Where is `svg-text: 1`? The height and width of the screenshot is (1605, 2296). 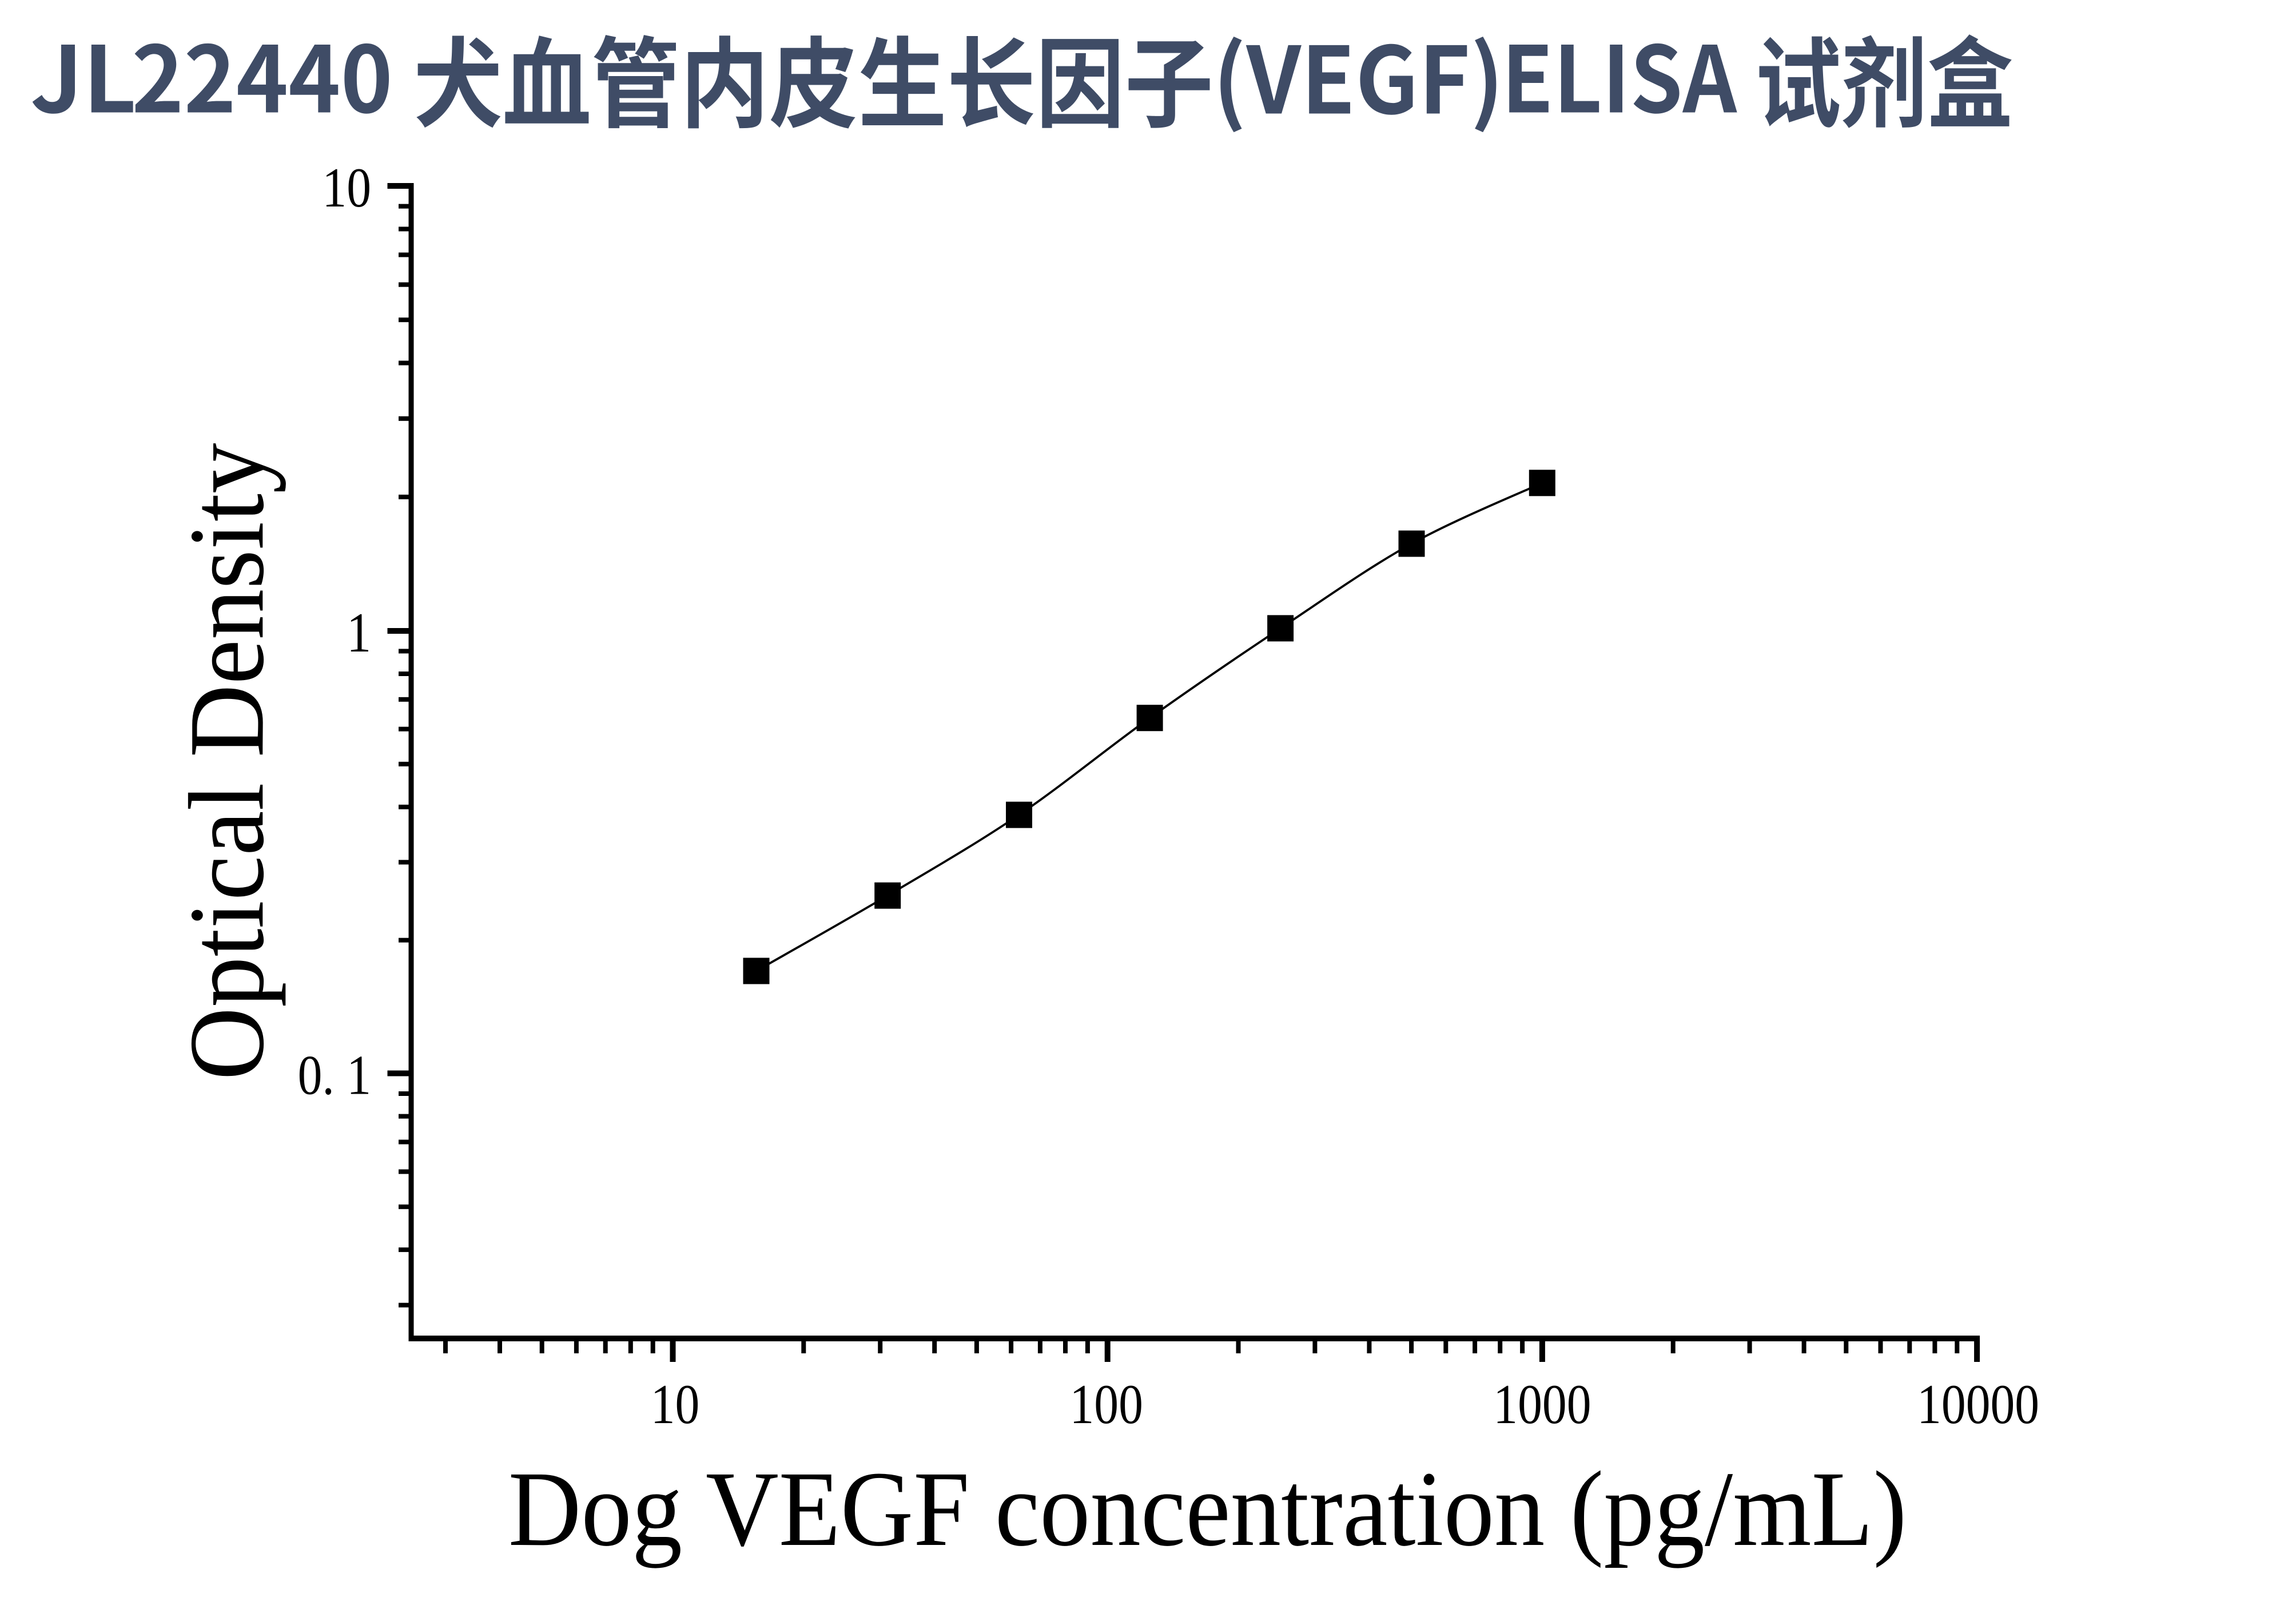
svg-text: 1 is located at coordinates (359, 633).